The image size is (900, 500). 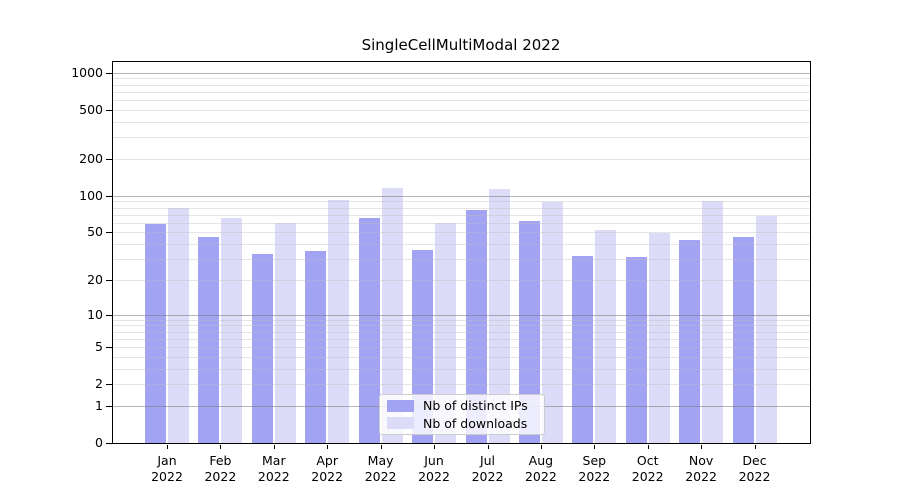 I want to click on x-tick-label-jul: Jul 2022, so click(x=487, y=468).